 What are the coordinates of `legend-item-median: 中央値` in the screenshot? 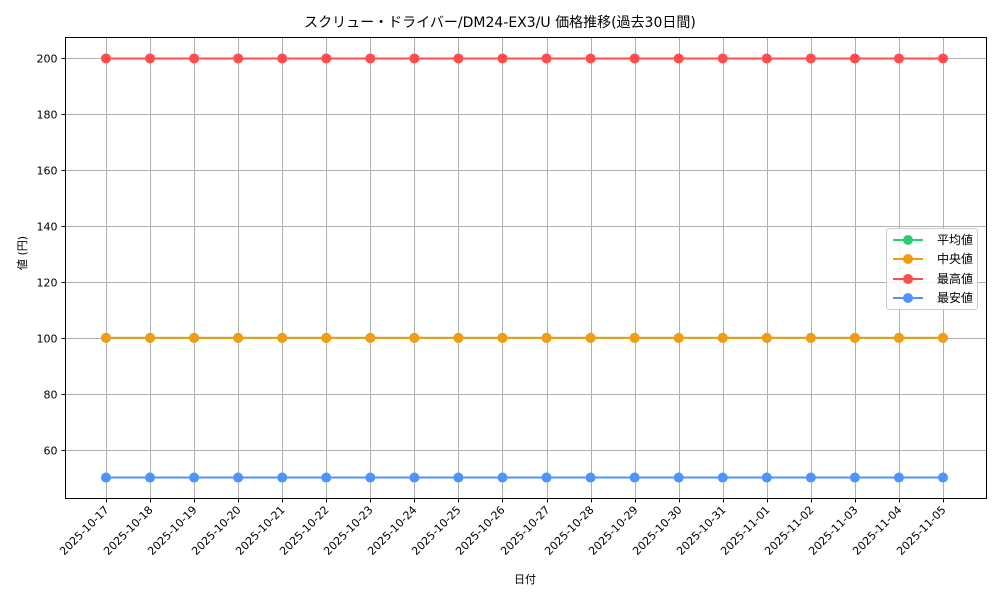 It's located at (935, 258).